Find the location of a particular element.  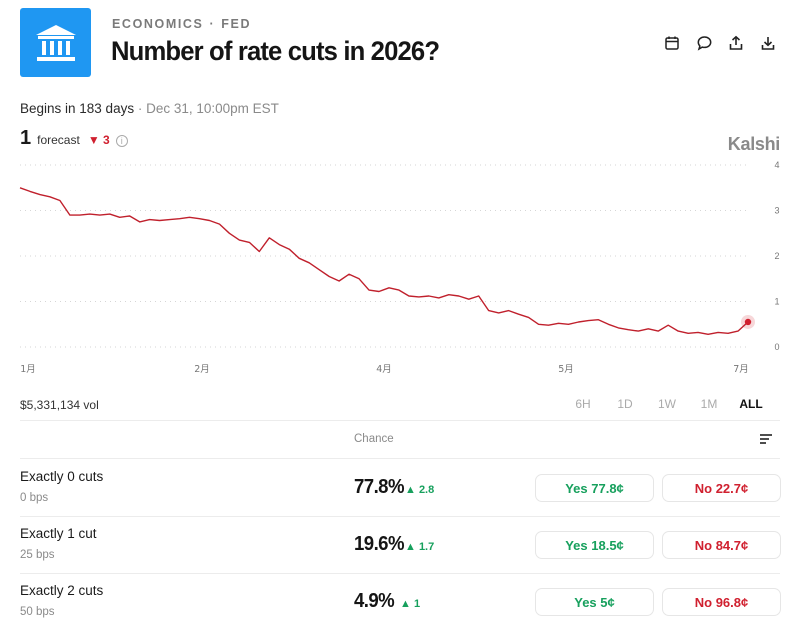

download-icon is located at coordinates (768, 43).